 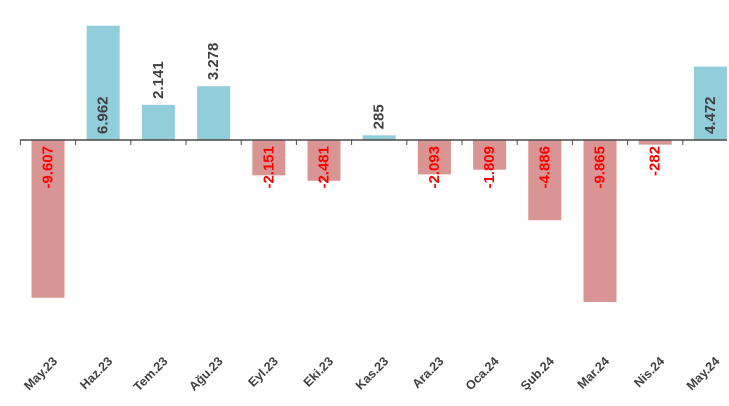 What do you see at coordinates (48, 167) in the screenshot?
I see `data-label: -9.607` at bounding box center [48, 167].